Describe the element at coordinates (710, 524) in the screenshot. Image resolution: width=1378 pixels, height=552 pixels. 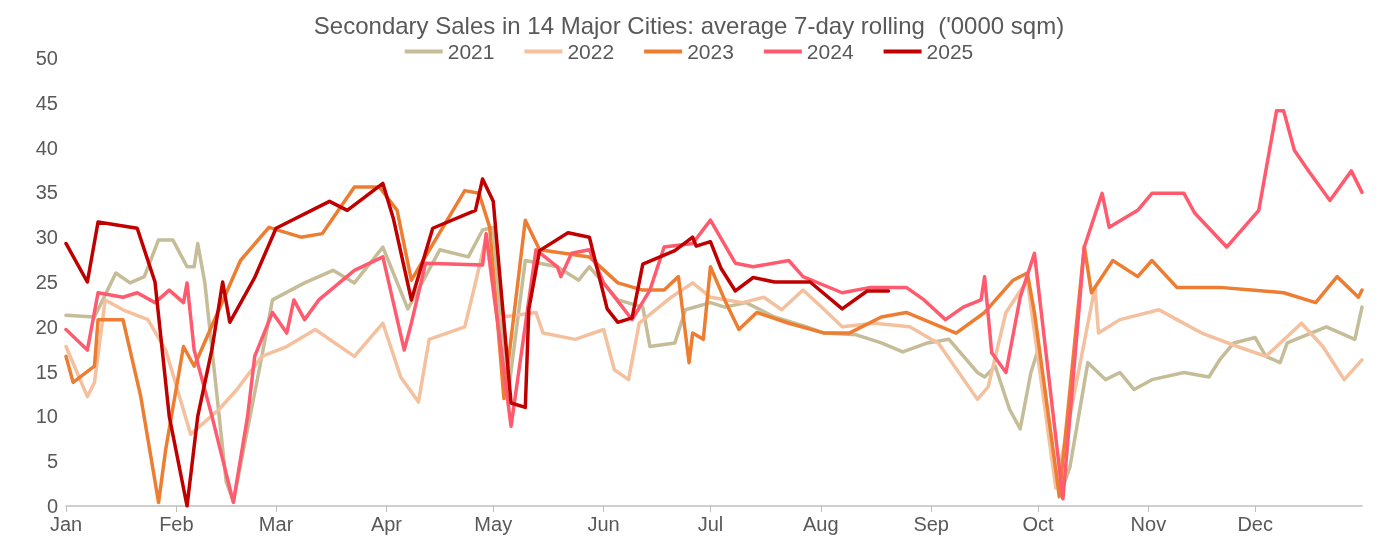
I see `x-tick-label: Jul` at that location.